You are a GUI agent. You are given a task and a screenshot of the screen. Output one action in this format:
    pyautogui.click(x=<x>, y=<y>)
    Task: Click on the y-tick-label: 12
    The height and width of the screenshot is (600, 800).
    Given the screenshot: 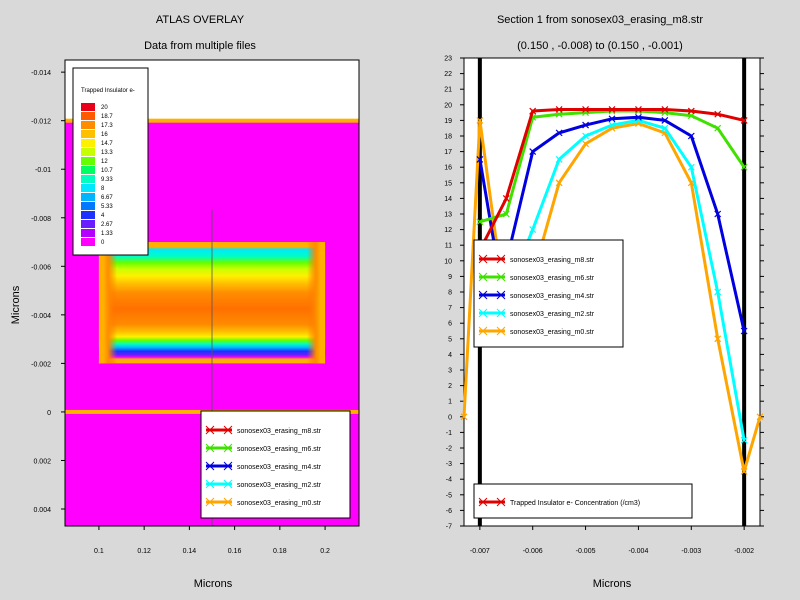 What is the action you would take?
    pyautogui.click(x=448, y=230)
    